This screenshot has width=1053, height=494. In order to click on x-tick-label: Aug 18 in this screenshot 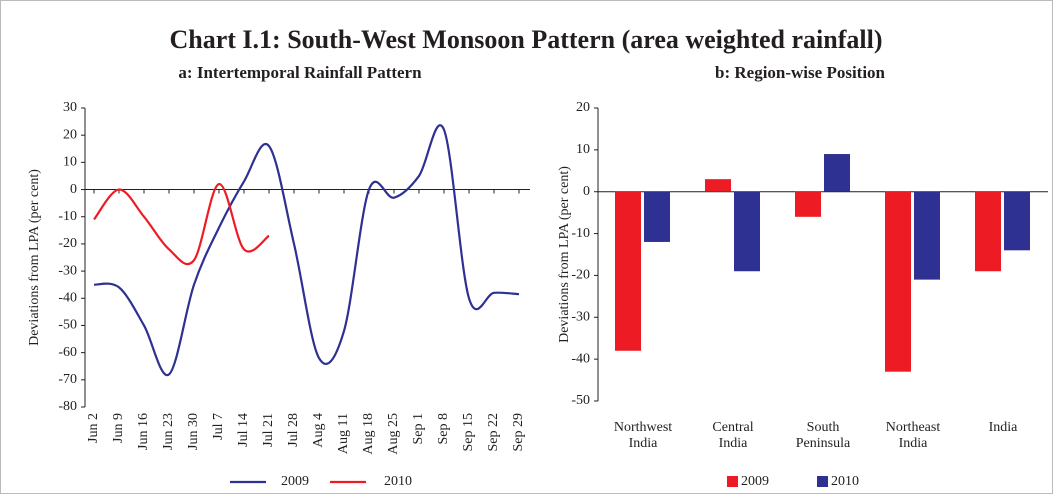, I will do `click(368, 434)`.